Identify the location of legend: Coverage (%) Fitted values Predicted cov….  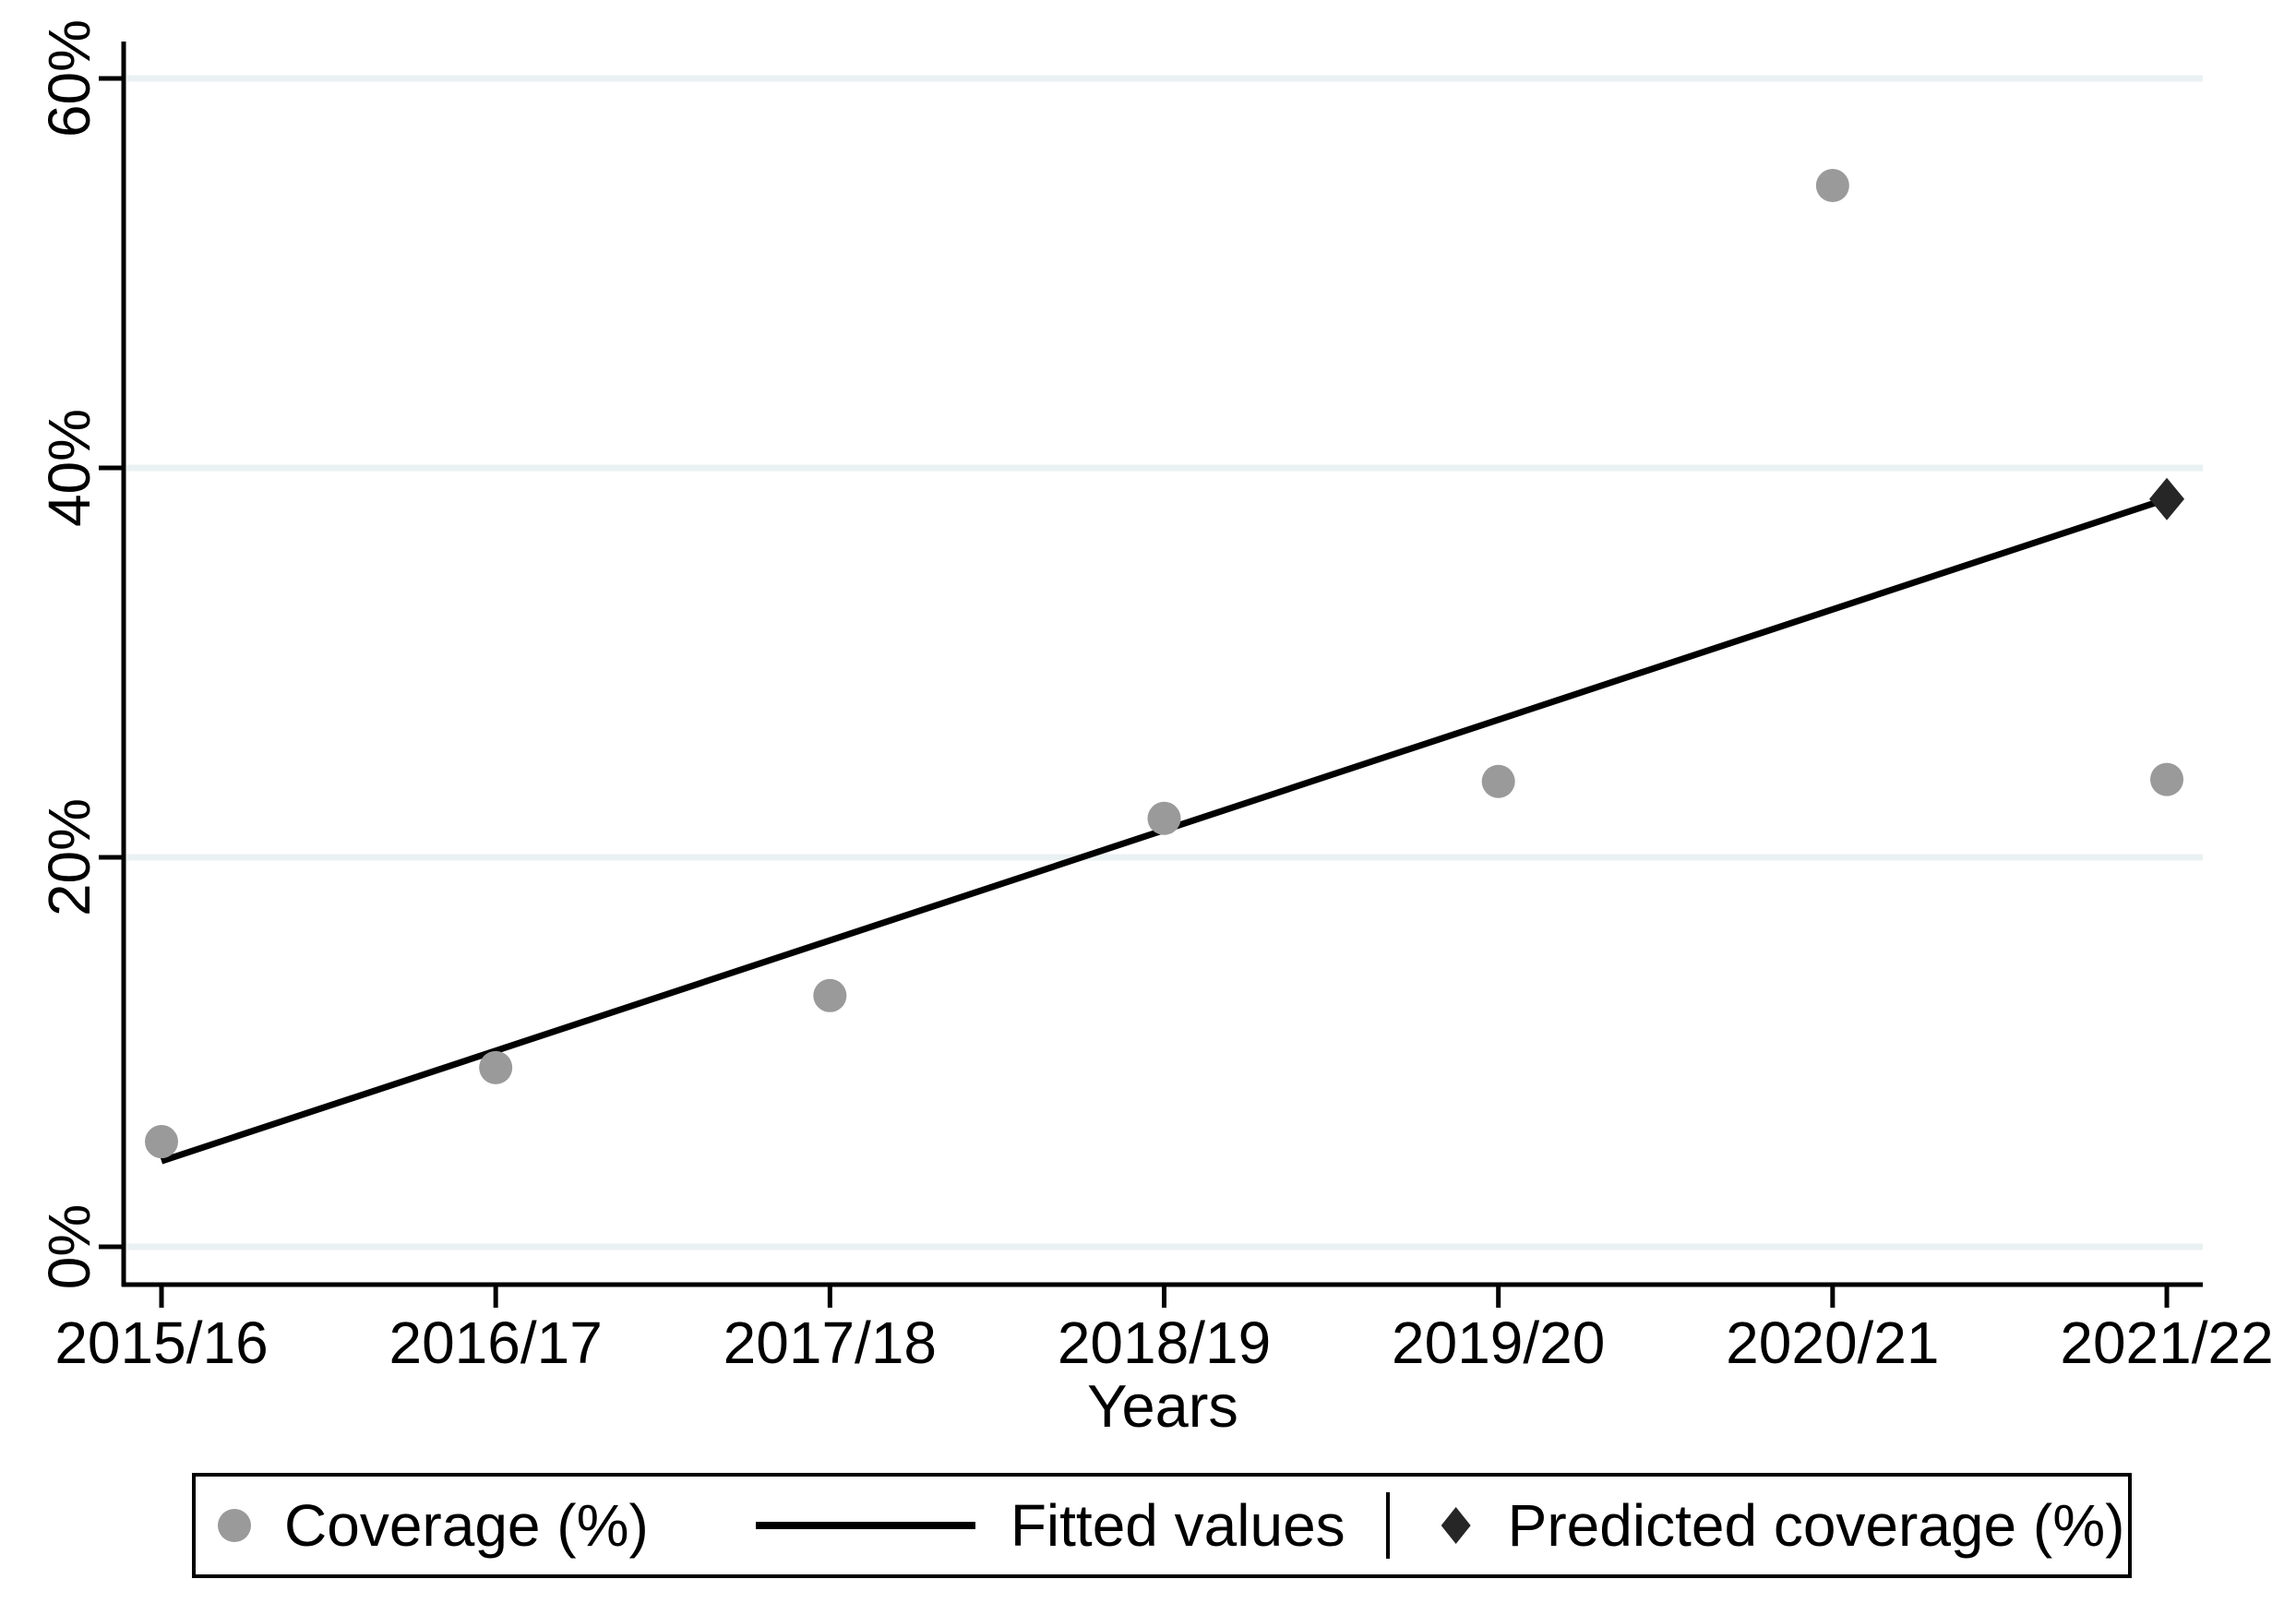
(1162, 1525).